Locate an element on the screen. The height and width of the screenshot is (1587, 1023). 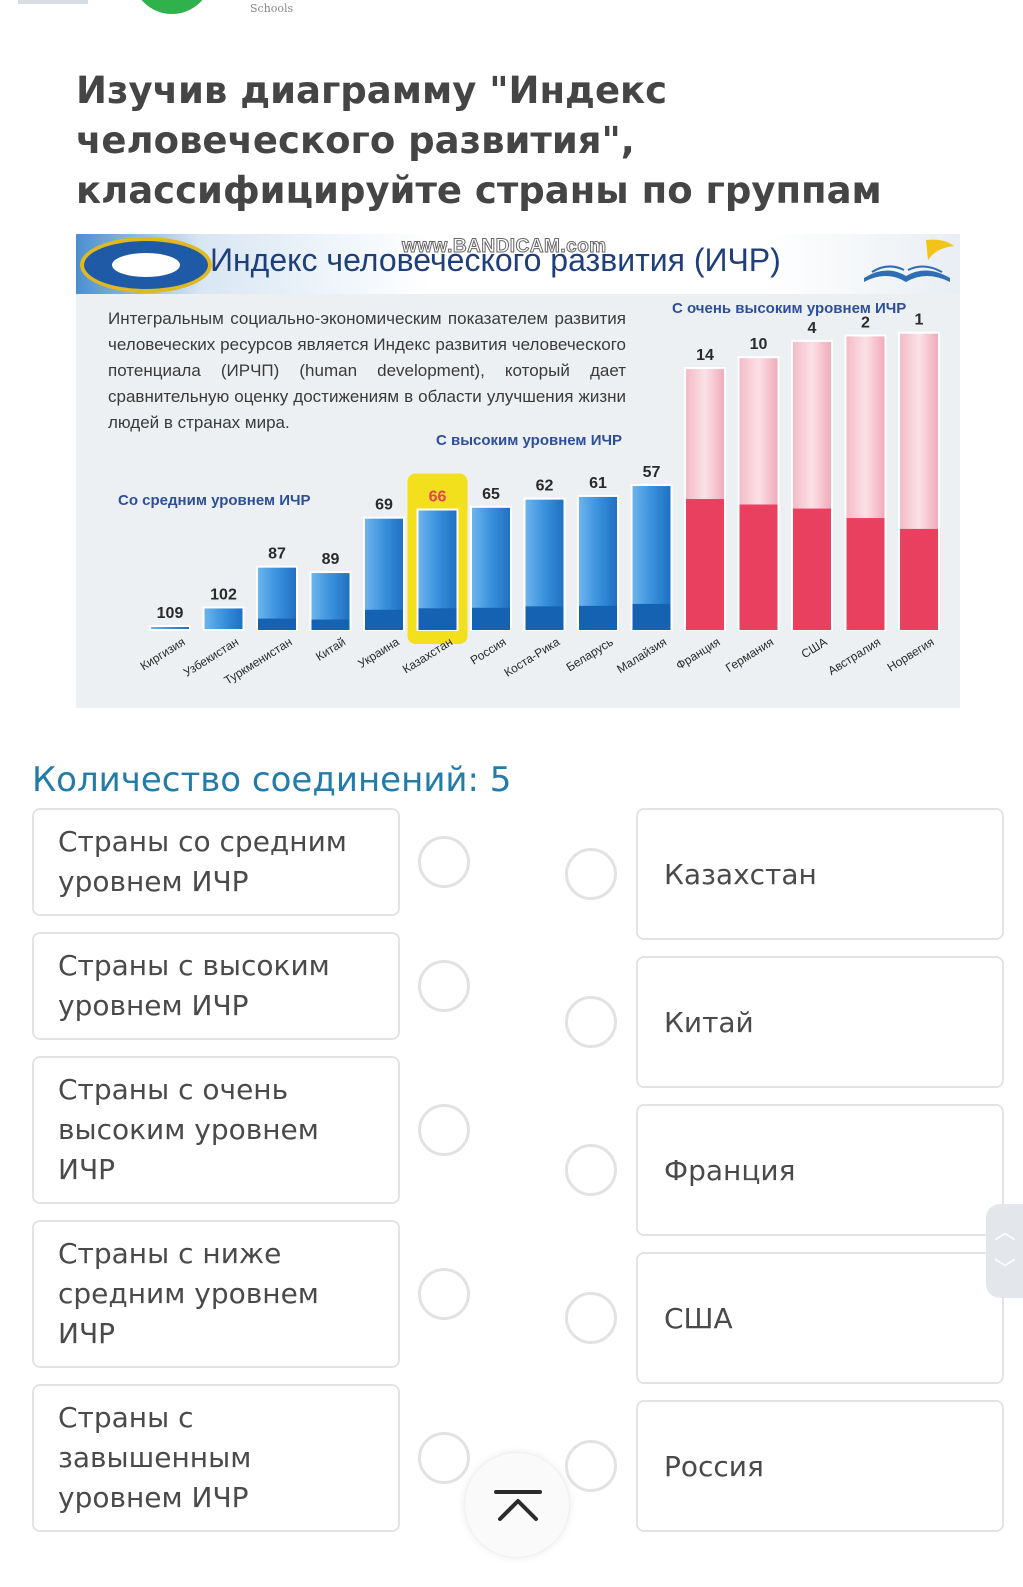
tick-label-3: Китай is located at coordinates (330, 649).